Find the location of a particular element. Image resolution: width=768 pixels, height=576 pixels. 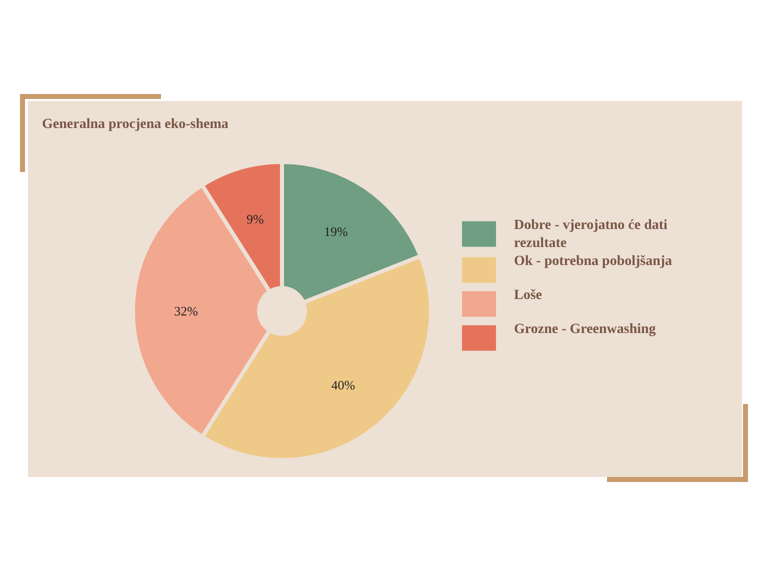

data-label: 32% is located at coordinates (186, 311).